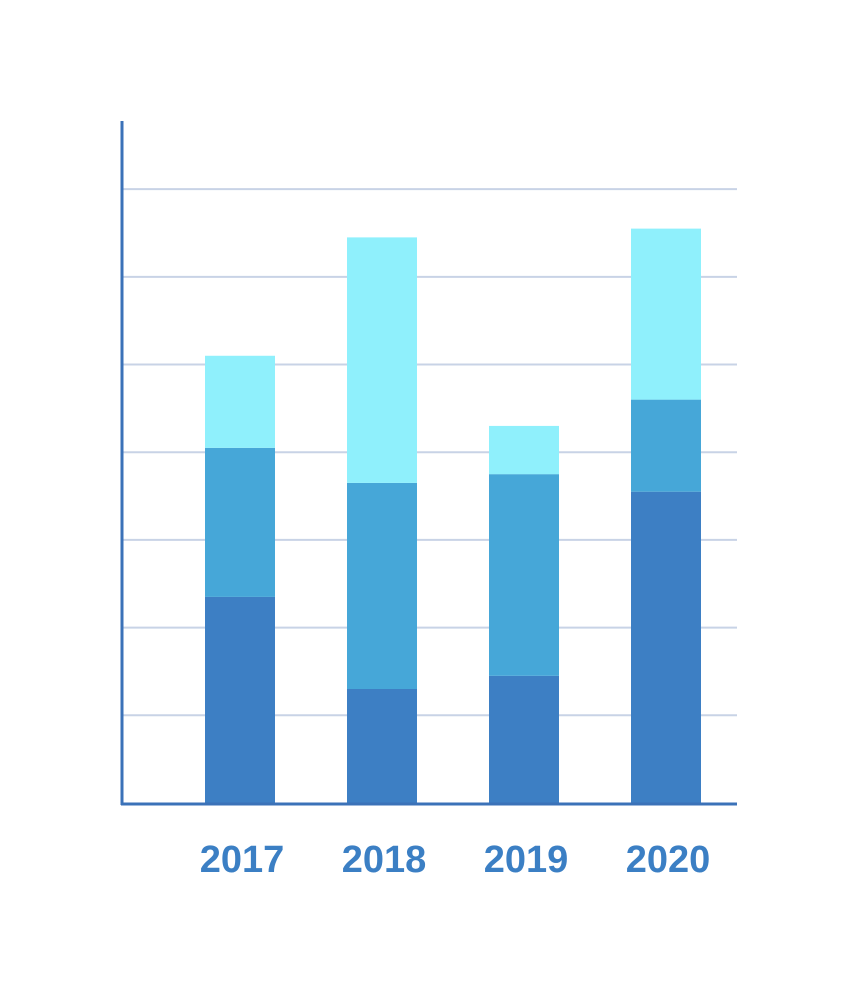 Image resolution: width=858 pixels, height=1000 pixels. I want to click on x-tick-label: 2020, so click(668, 860).